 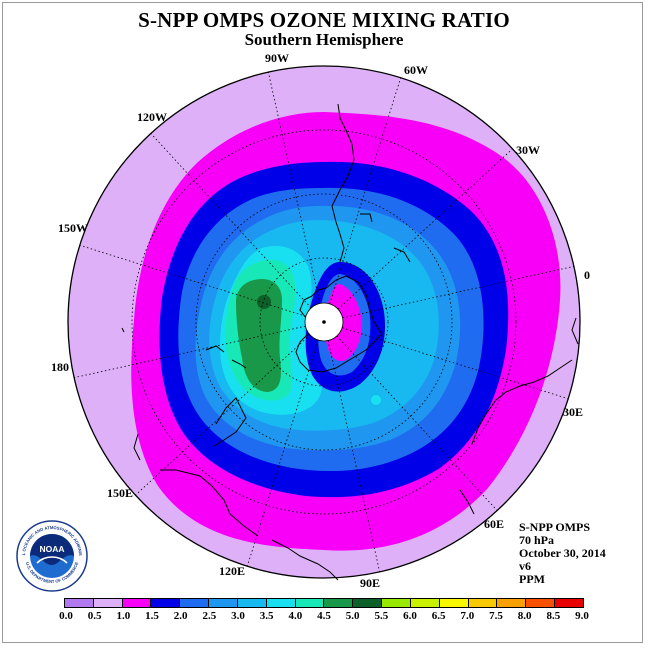 What do you see at coordinates (537, 540) in the screenshot?
I see `info-level: 70 hPa` at bounding box center [537, 540].